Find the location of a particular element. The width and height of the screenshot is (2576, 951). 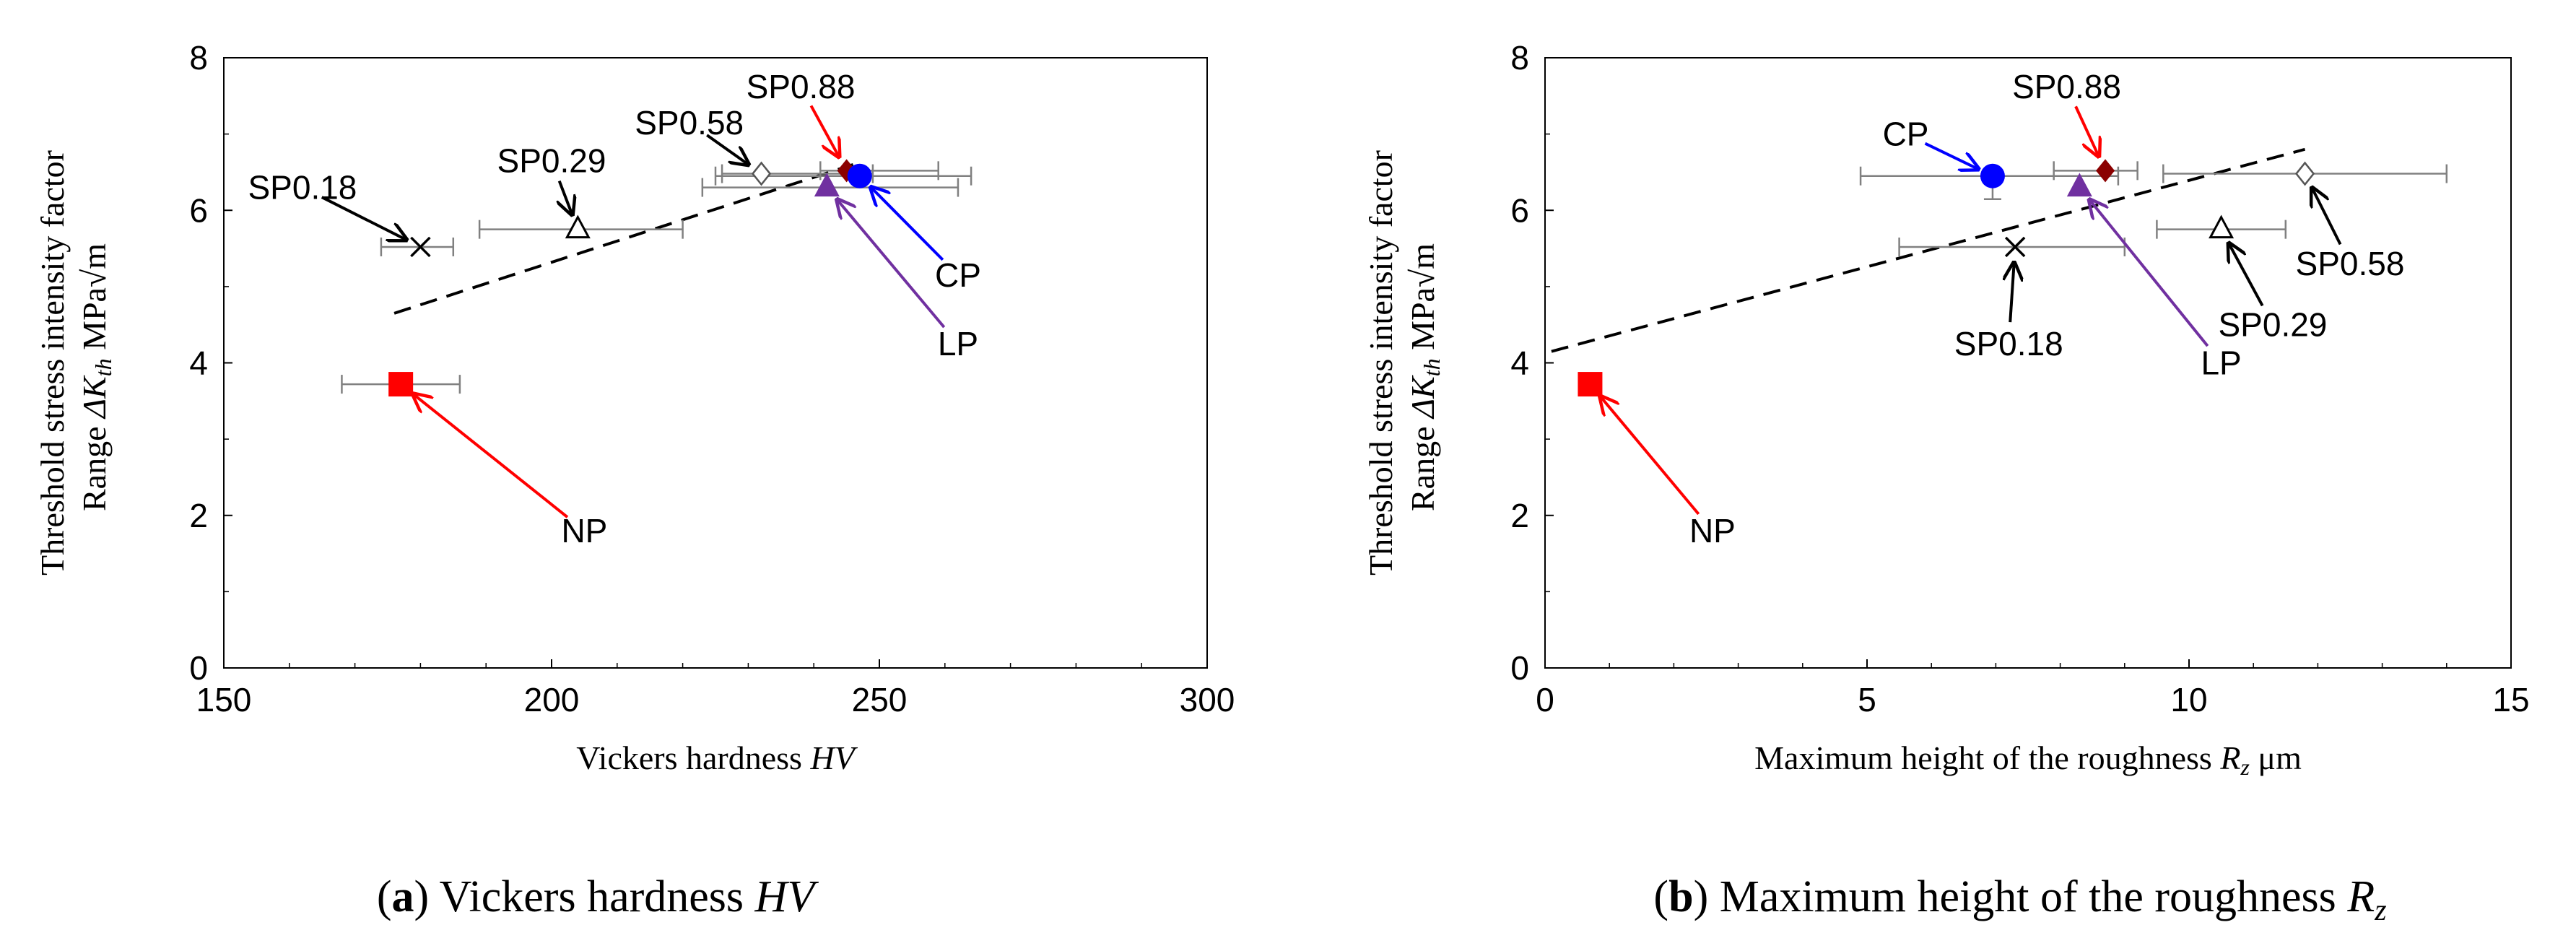

caption-sub: z is located at coordinates (2380, 910).